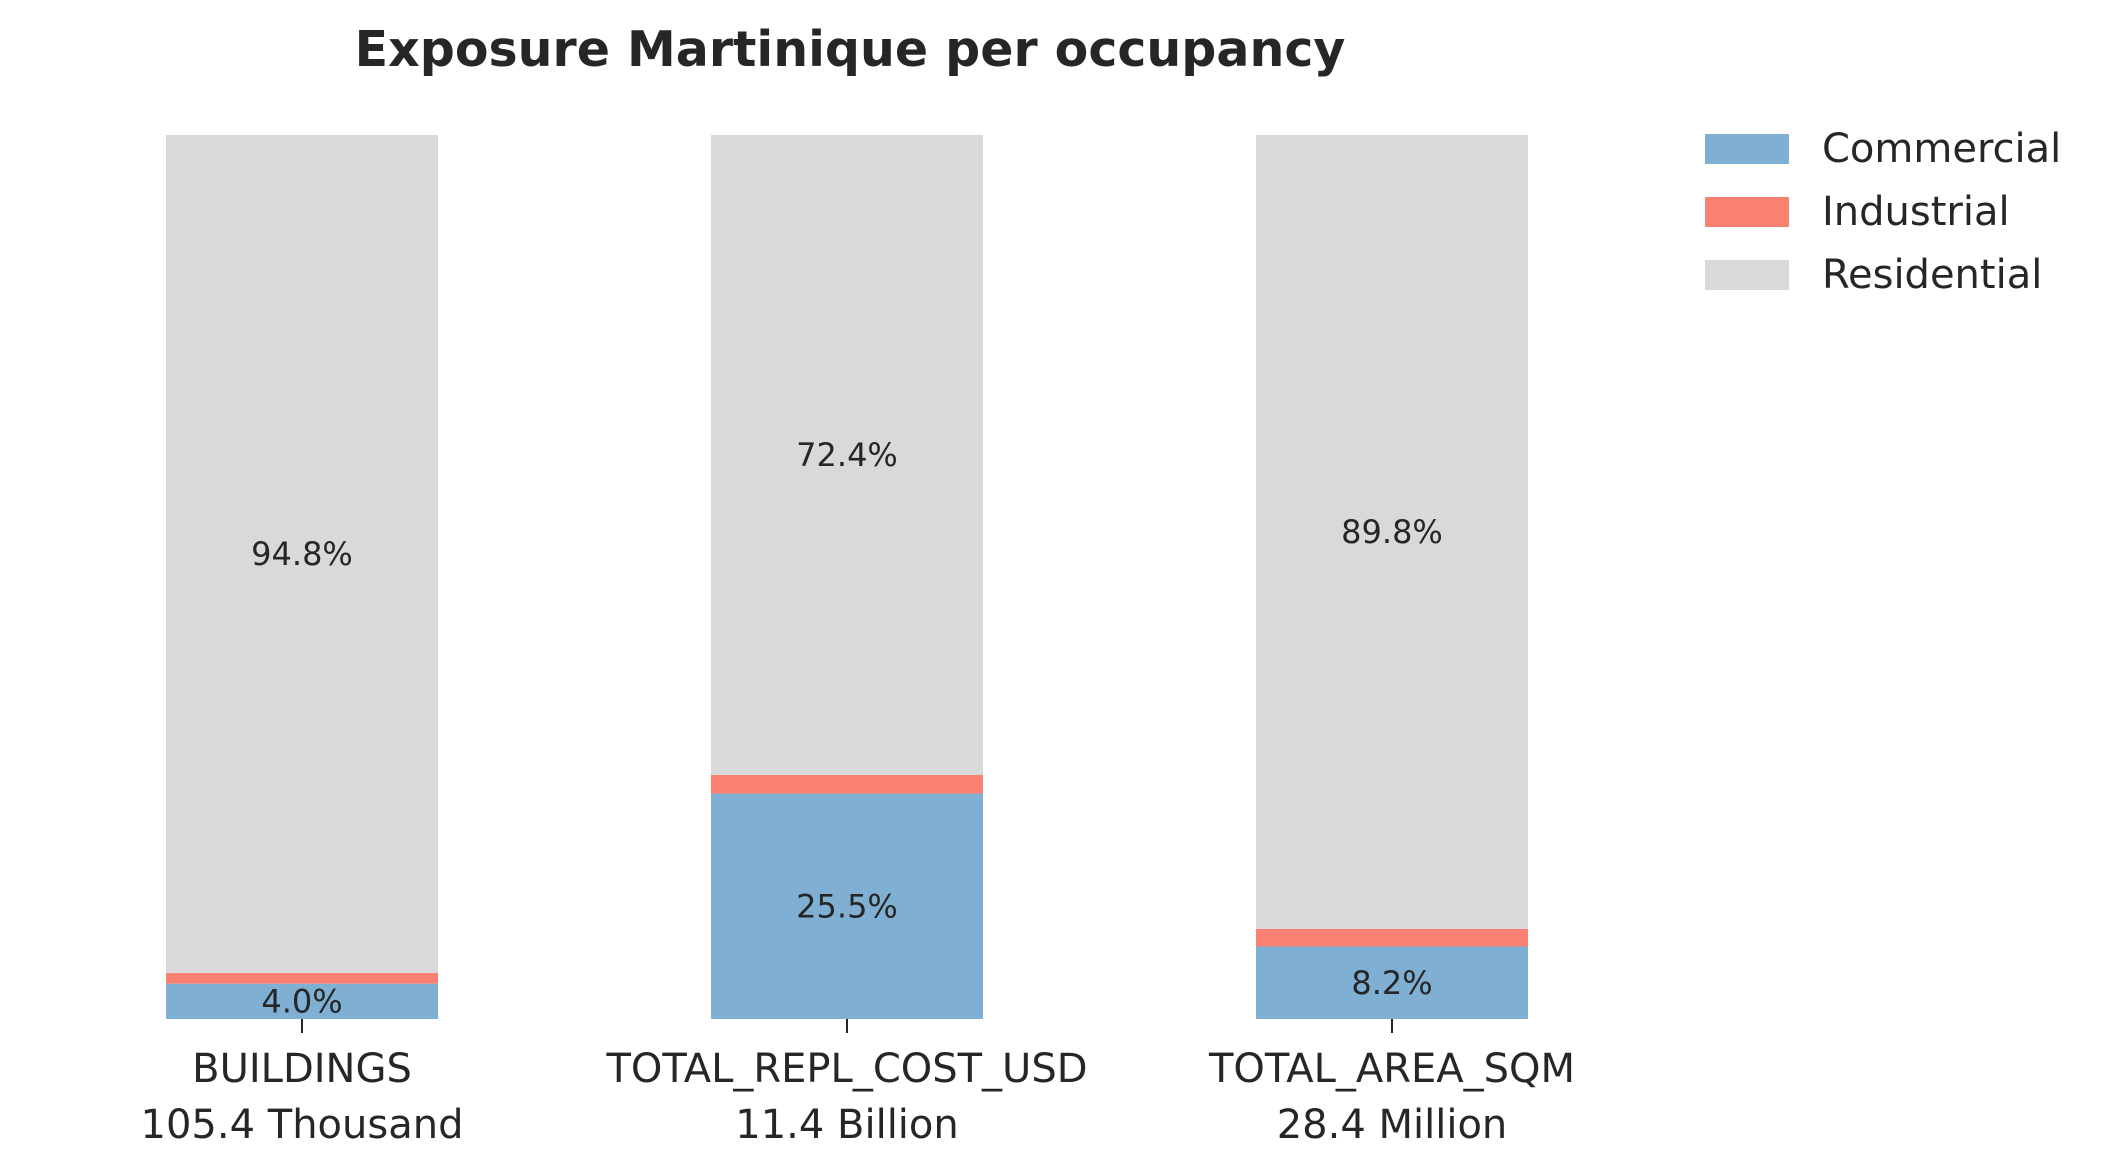  What do you see at coordinates (1391, 1069) in the screenshot?
I see `x-tick-label: TOTAL_AREA_SQM` at bounding box center [1391, 1069].